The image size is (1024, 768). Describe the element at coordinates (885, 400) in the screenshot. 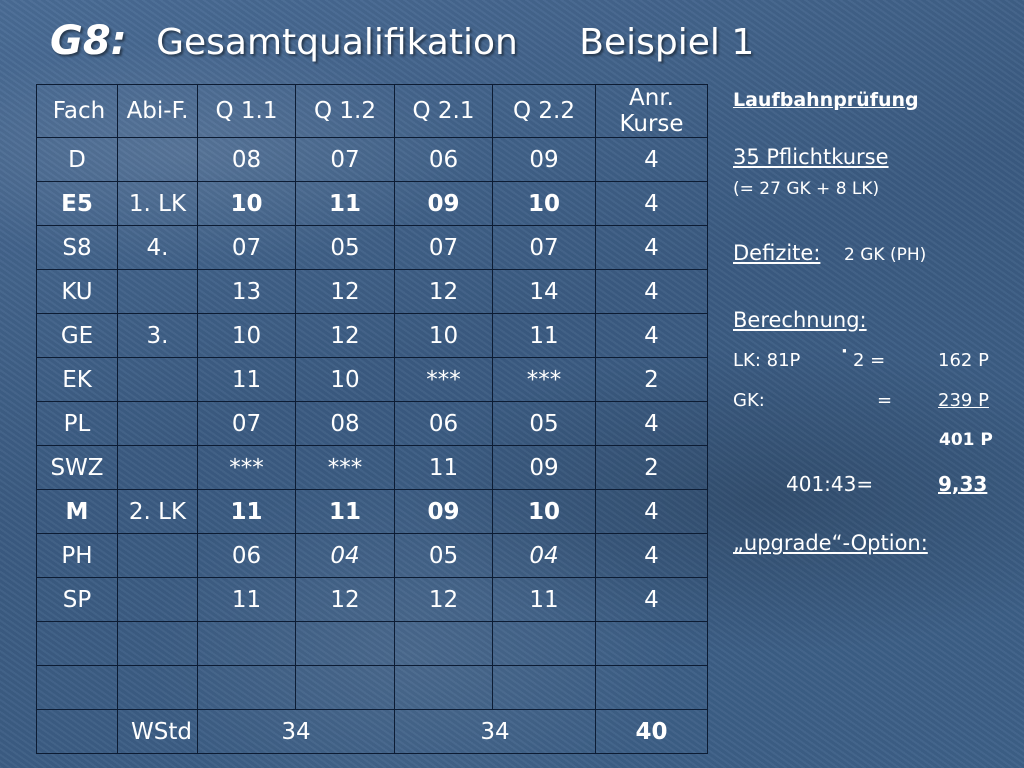

I see `gk-equals: =` at that location.